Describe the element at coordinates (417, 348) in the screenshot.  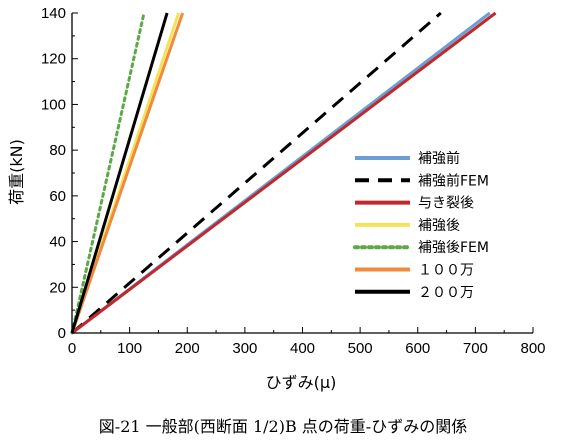
I see `x-tick-label: 600` at that location.